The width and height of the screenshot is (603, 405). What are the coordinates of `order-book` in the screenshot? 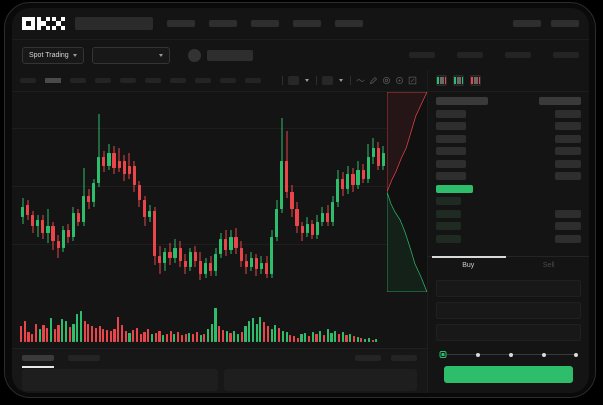 It's located at (508, 173).